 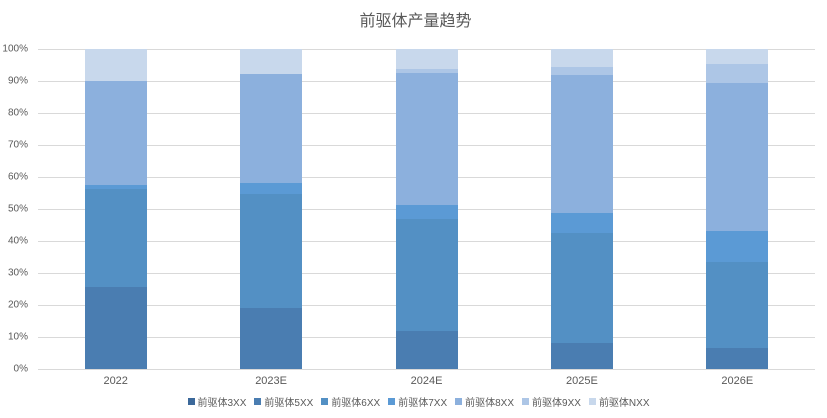 I want to click on legend-label-前驱体5XX: 前驱体5XX, so click(x=289, y=403).